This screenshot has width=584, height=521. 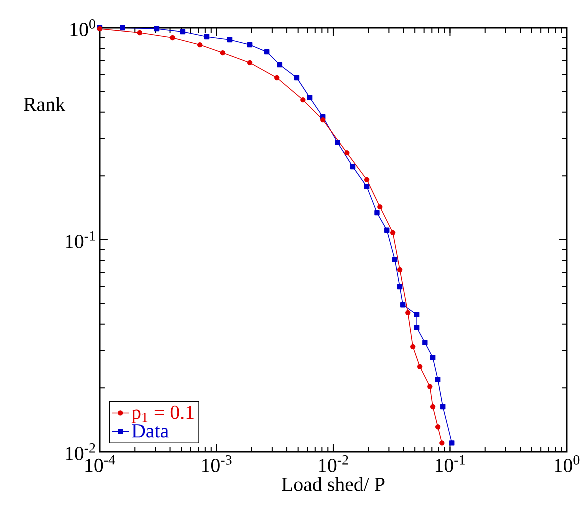 What do you see at coordinates (333, 484) in the screenshot?
I see `x-axis-title: Load shed/ P` at bounding box center [333, 484].